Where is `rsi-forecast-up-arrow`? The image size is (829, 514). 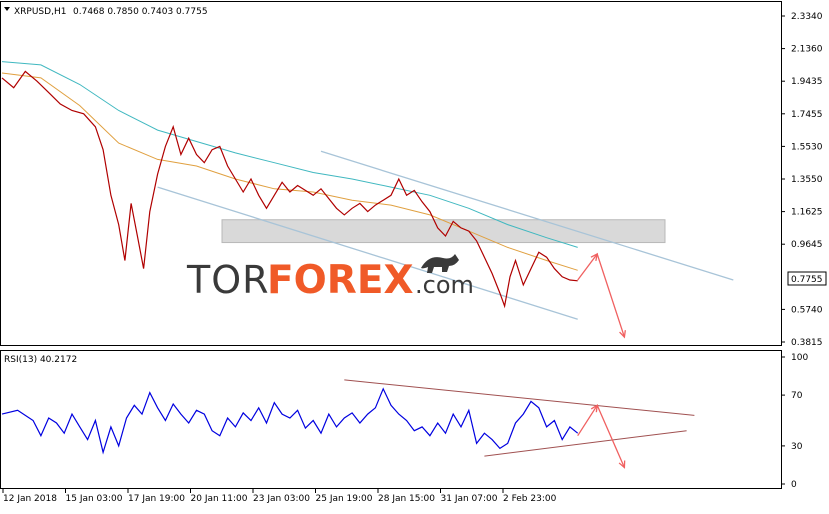
rsi-forecast-up-arrow is located at coordinates (587, 420).